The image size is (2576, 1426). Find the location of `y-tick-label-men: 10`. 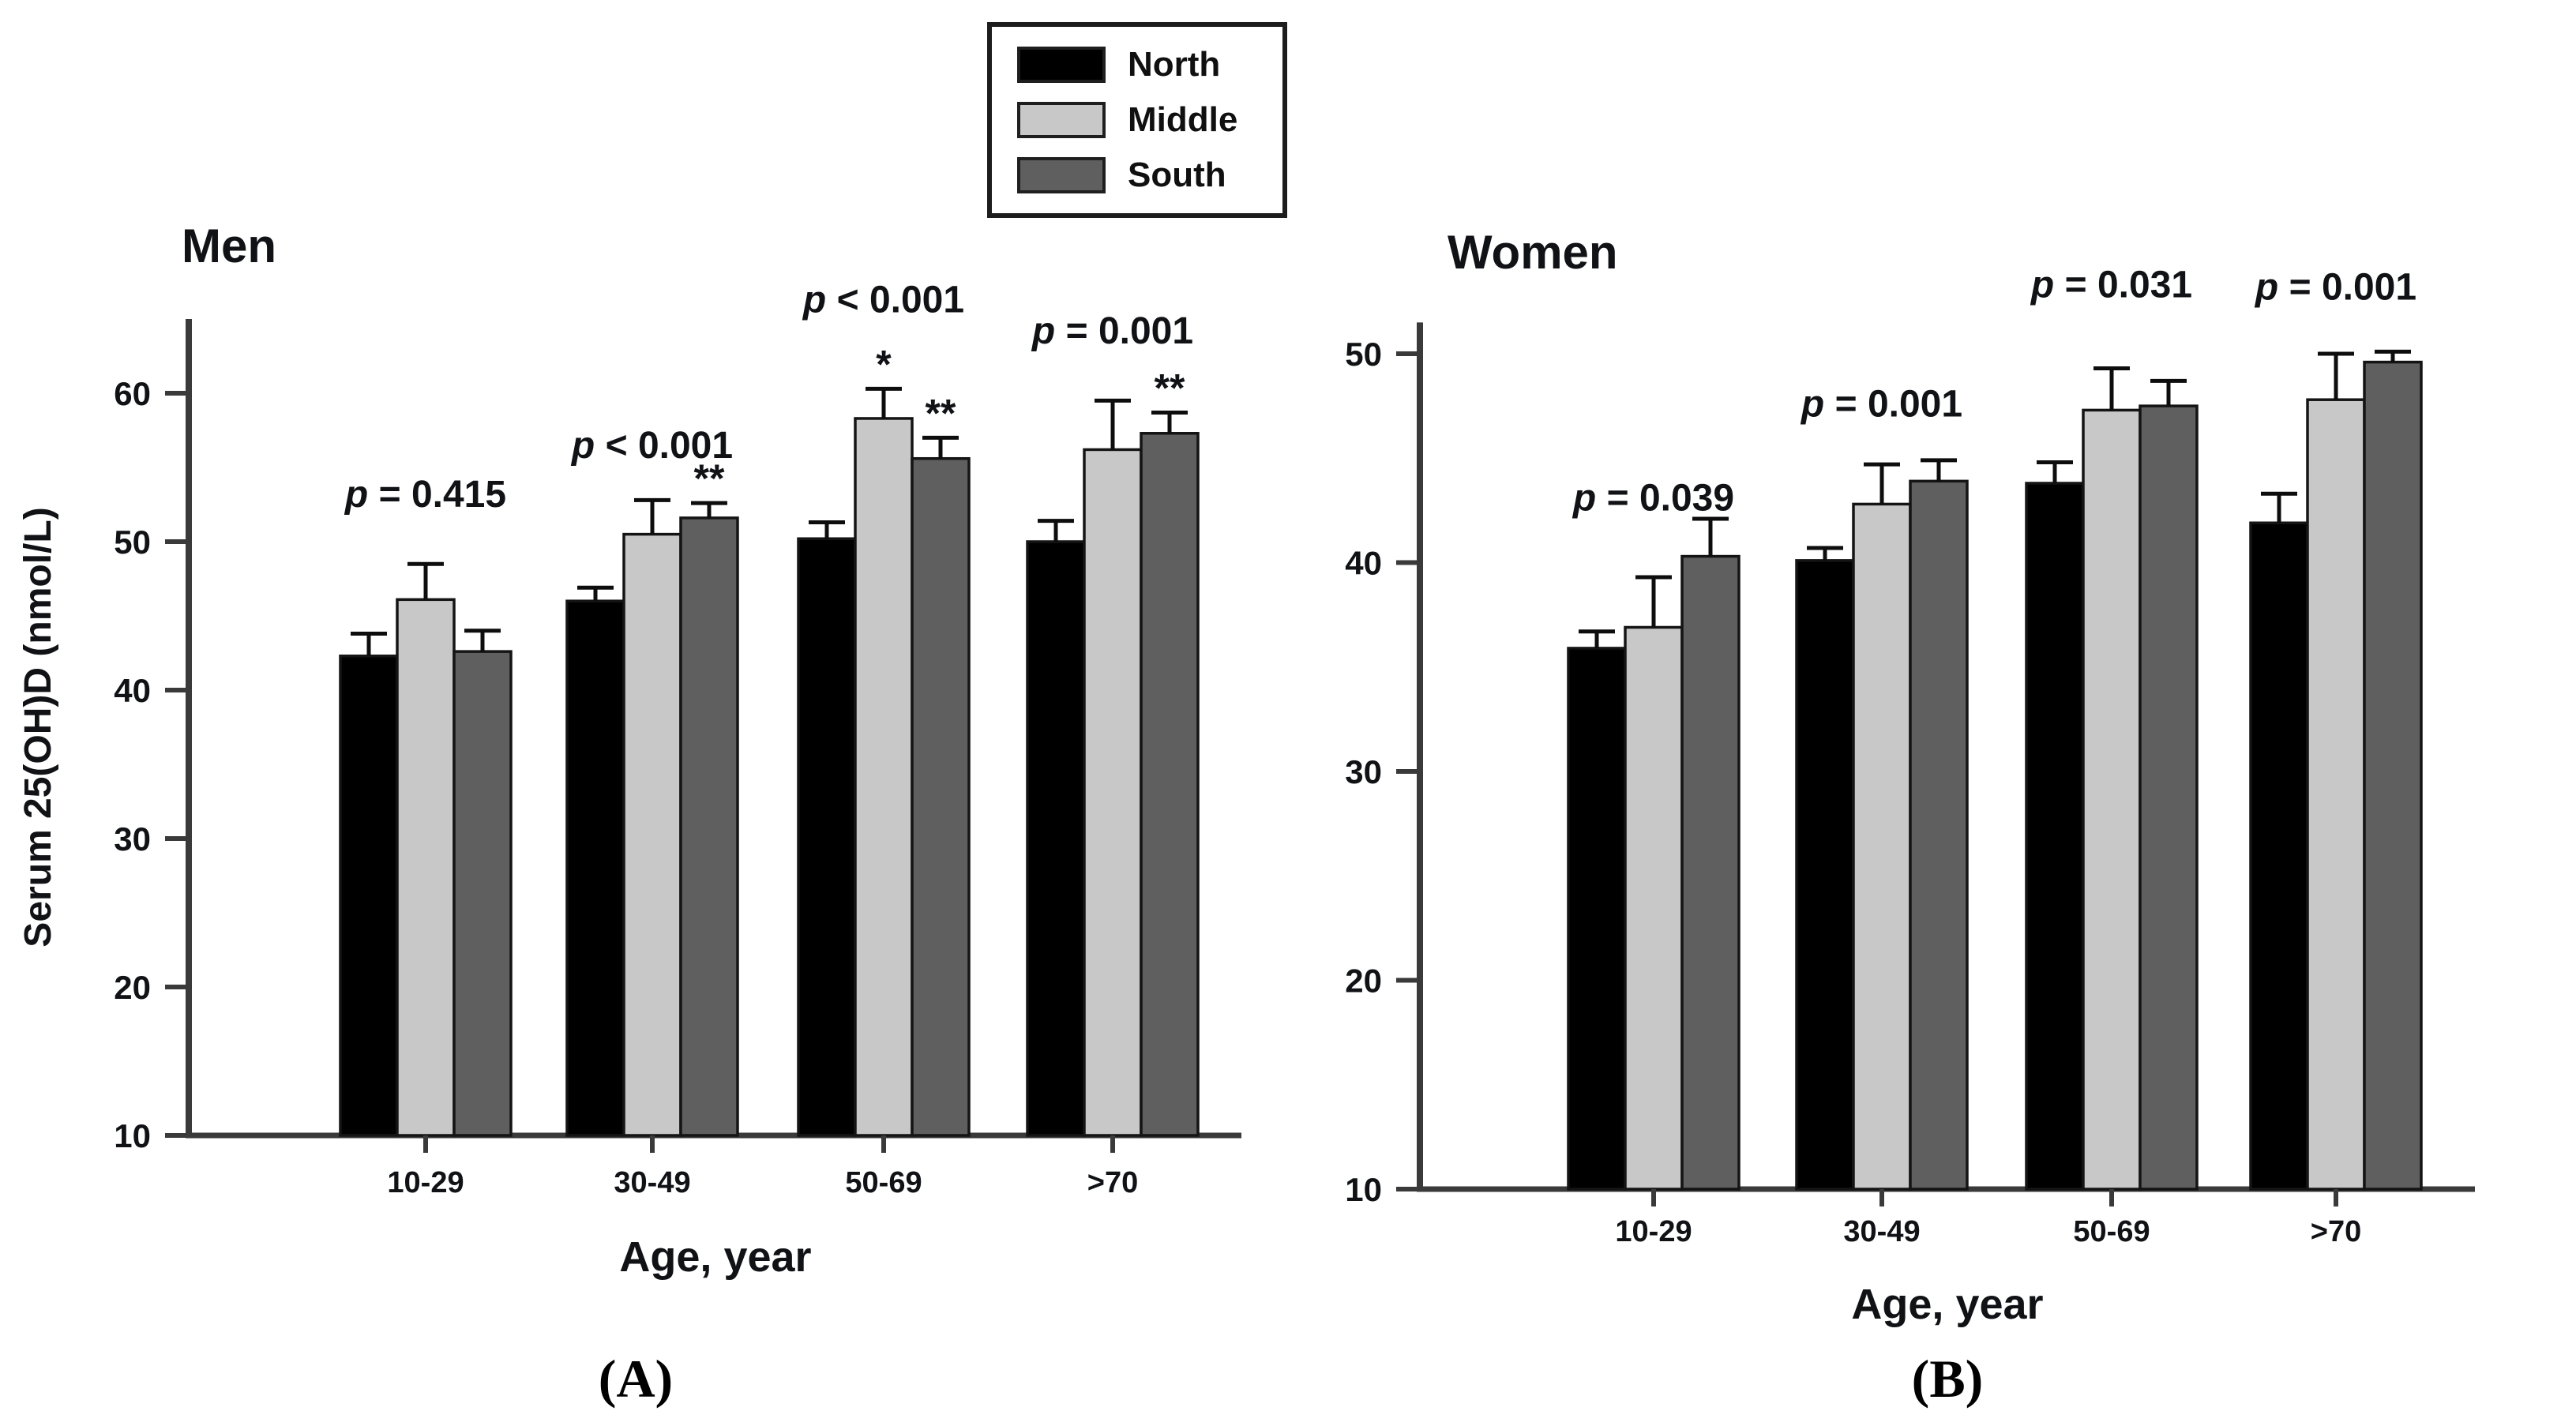

y-tick-label-men: 10 is located at coordinates (132, 1135).